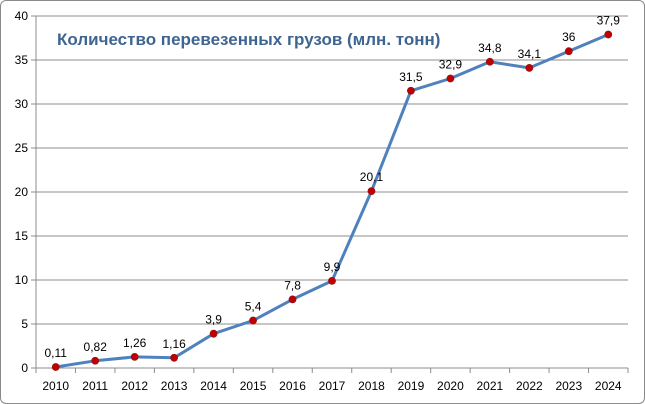  I want to click on data-label: 7,8, so click(292, 285).